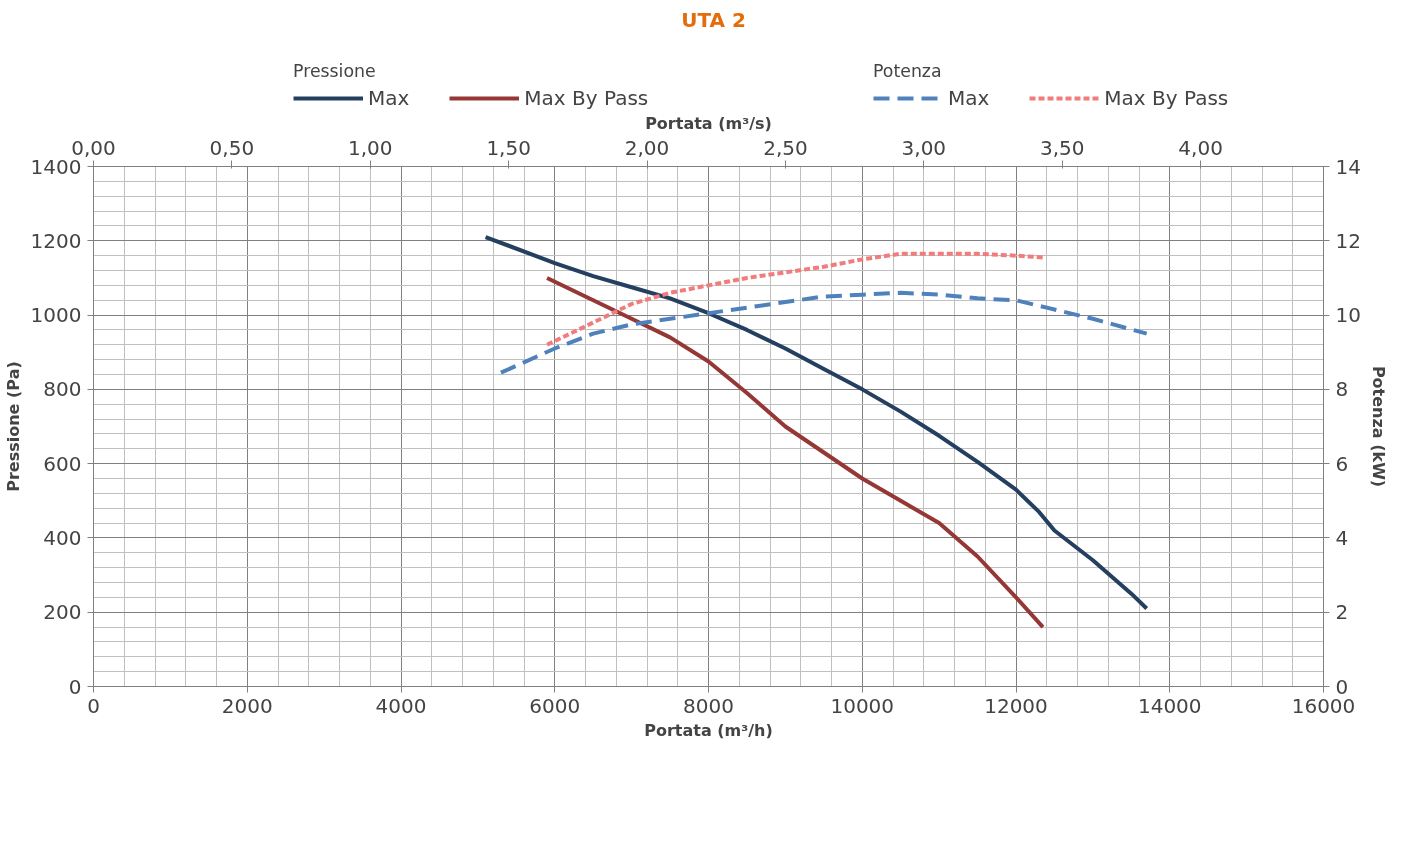 The width and height of the screenshot is (1424, 848). Describe the element at coordinates (56, 315) in the screenshot. I see `y-tick-label: 1000` at that location.